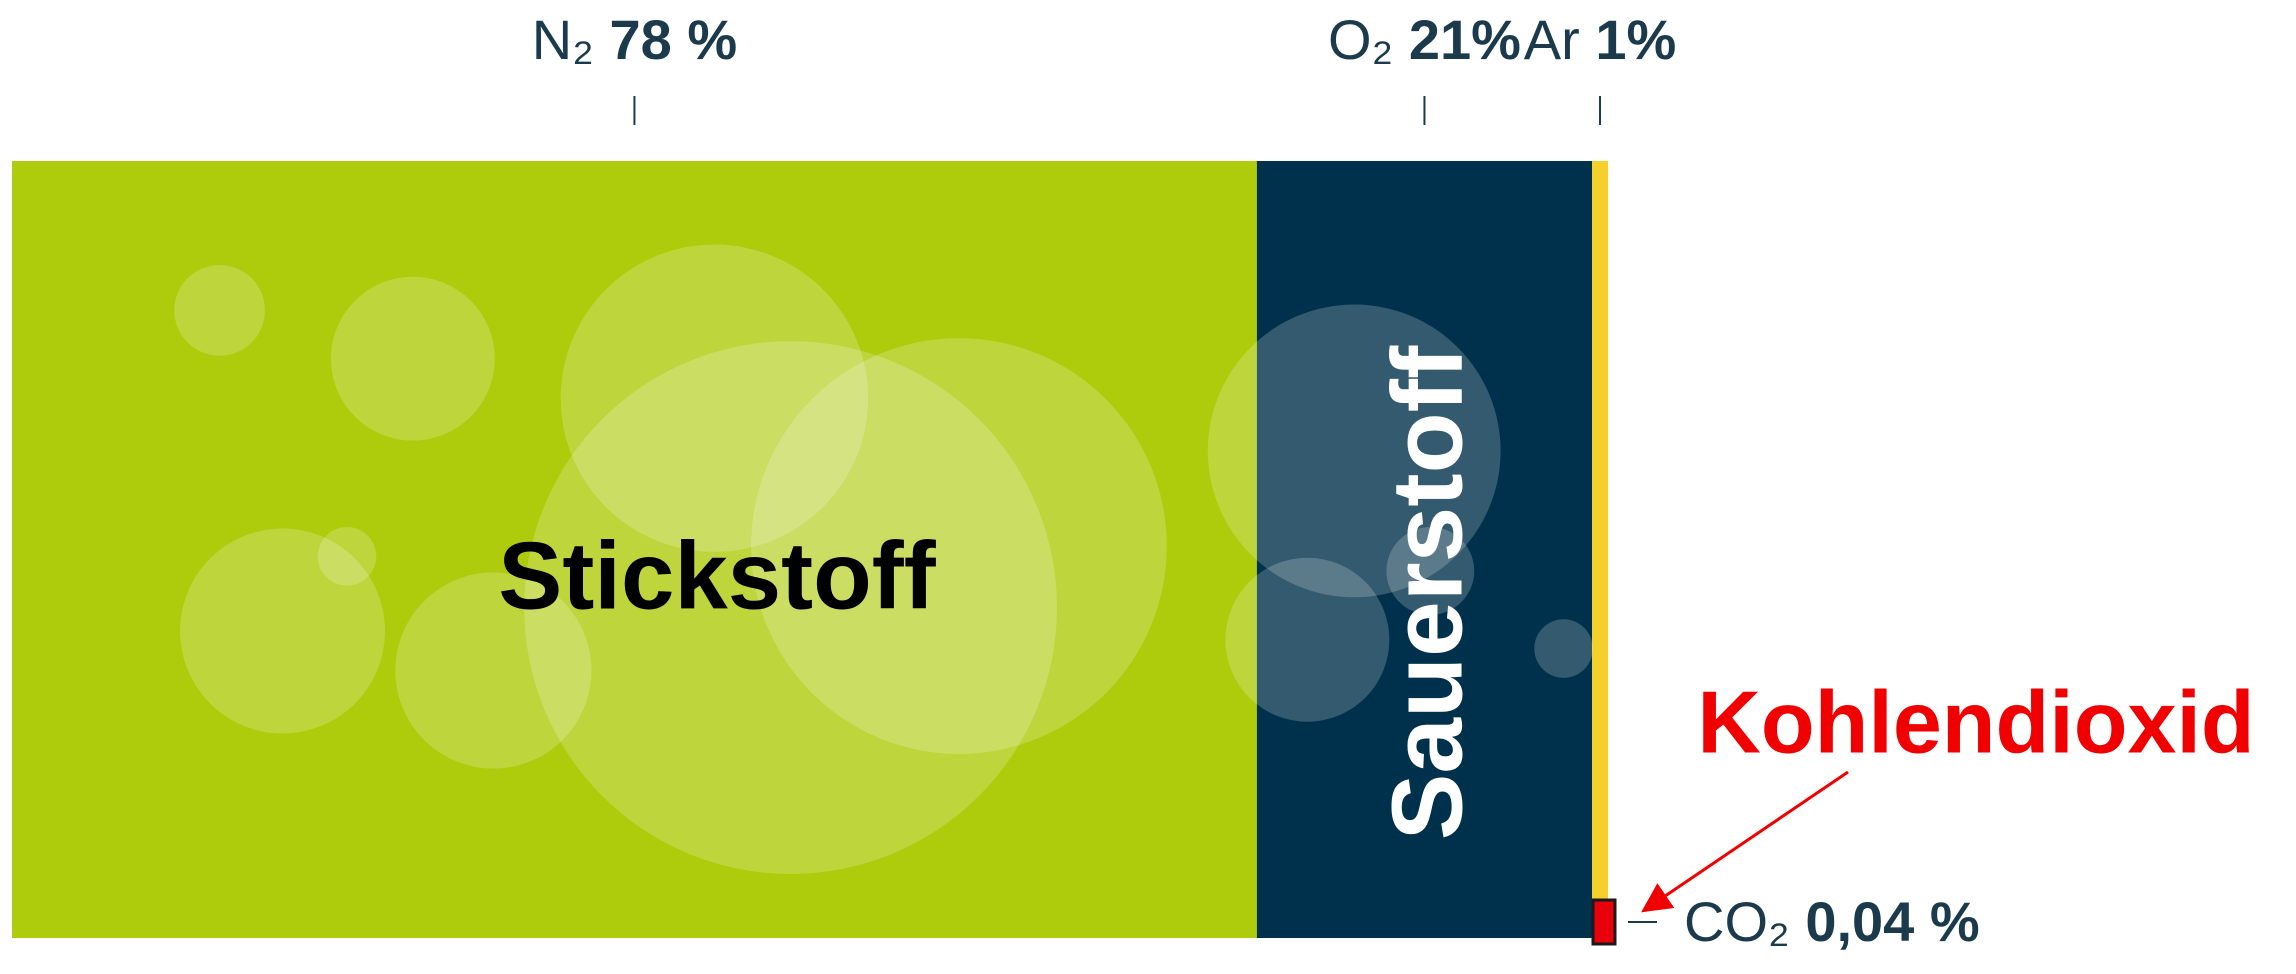 The image size is (2296, 974). Describe the element at coordinates (1745, 841) in the screenshot. I see `annotation-arrow` at that location.